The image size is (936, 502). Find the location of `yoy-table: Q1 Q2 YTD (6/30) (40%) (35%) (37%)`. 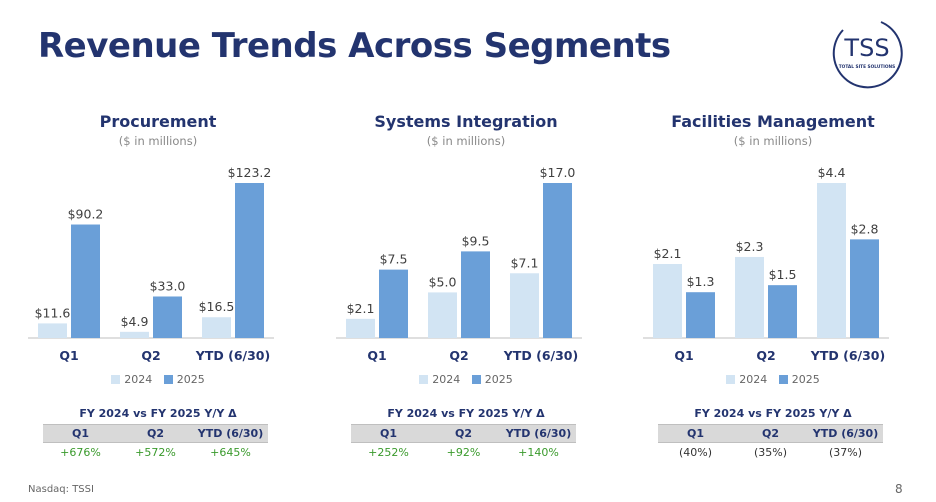

yoy-table: Q1 Q2 YTD (6/30) (40%) (35%) (37%) is located at coordinates (770, 443).